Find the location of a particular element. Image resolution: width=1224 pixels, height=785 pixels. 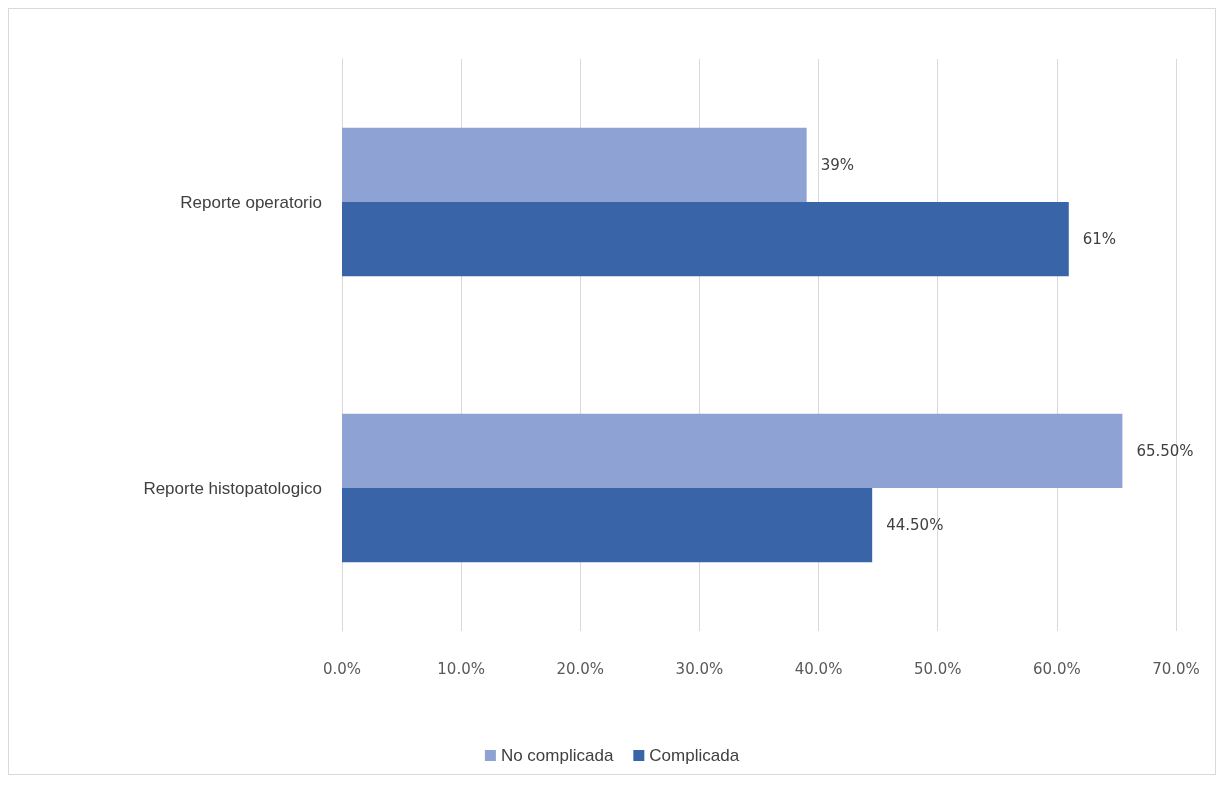

data-label: 65.50% is located at coordinates (1165, 450).